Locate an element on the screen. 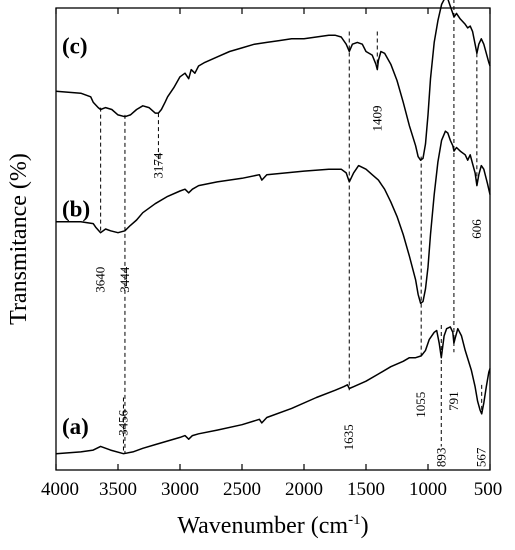 This screenshot has width=515, height=550. series-label: (c) is located at coordinates (75, 45).